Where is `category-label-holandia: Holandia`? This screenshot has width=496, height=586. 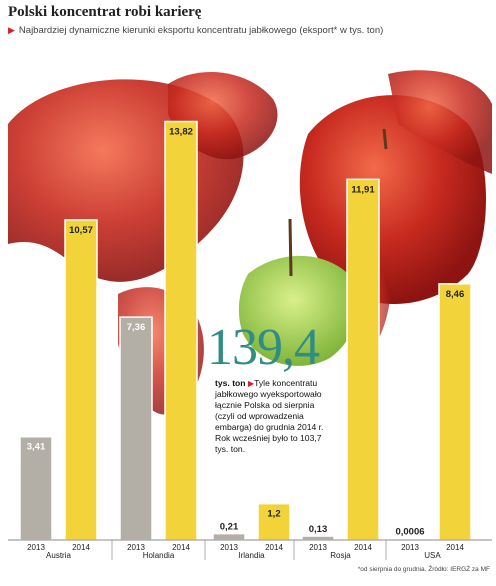
category-label-holandia: Holandia is located at coordinates (159, 555).